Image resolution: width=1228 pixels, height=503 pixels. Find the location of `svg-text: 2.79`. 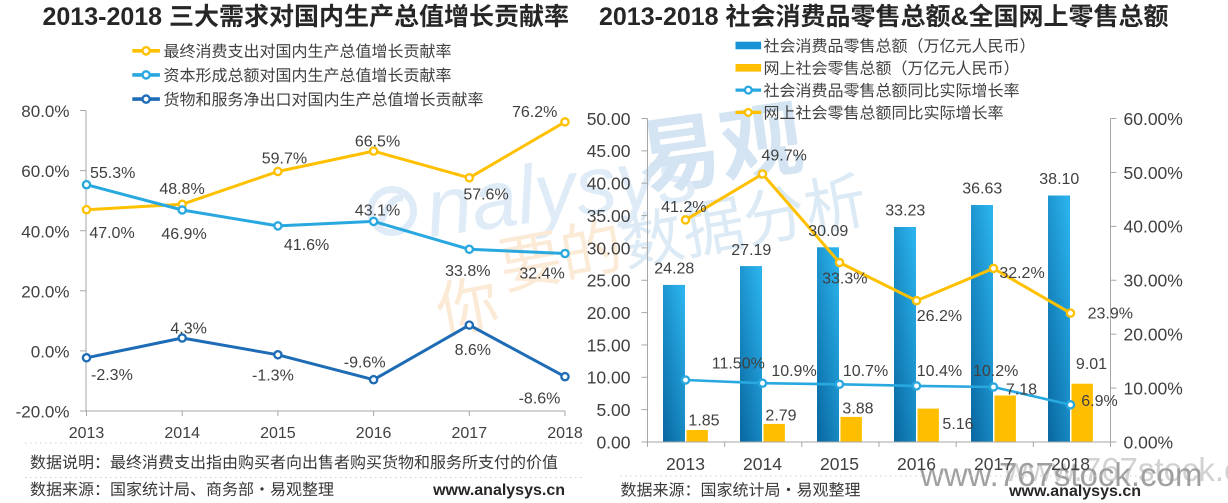

svg-text: 2.79 is located at coordinates (780, 416).